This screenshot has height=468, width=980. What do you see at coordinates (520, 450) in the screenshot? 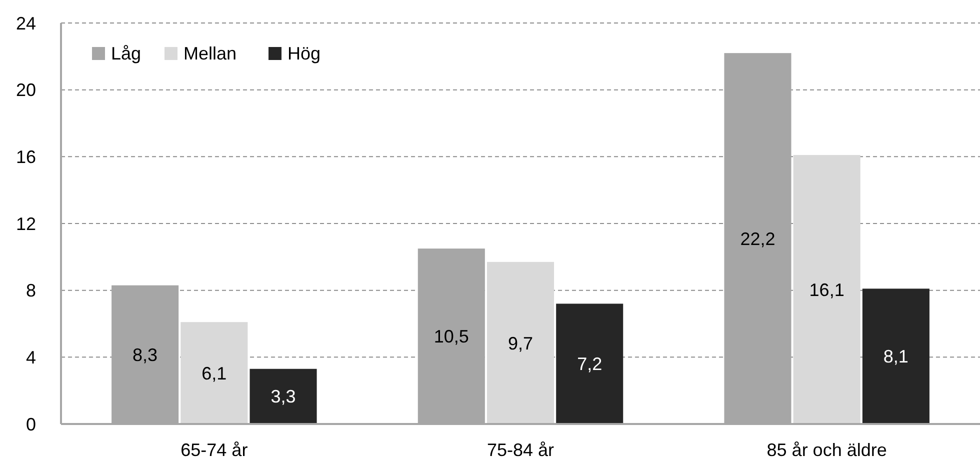
I see `x-tick-label: 75-84 år` at bounding box center [520, 450].